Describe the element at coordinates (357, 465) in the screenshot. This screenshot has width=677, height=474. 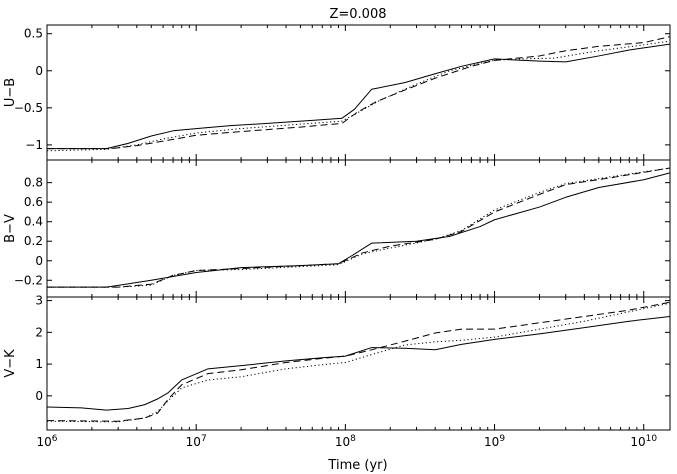
I see `x-axis-label: Time (yr)` at that location.